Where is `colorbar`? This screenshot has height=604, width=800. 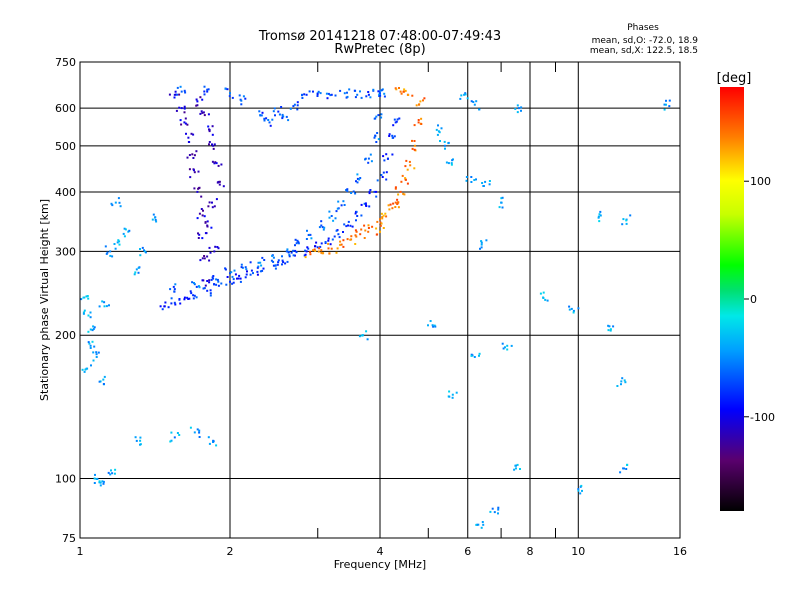 colorbar is located at coordinates (732, 299).